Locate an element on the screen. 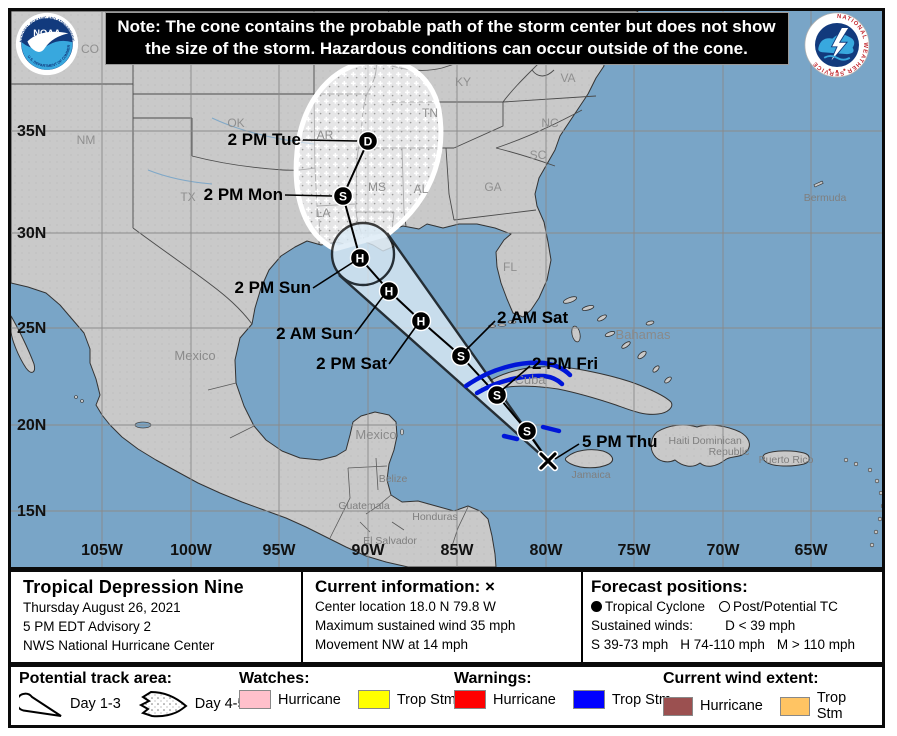  place-label: MS is located at coordinates (377, 187).